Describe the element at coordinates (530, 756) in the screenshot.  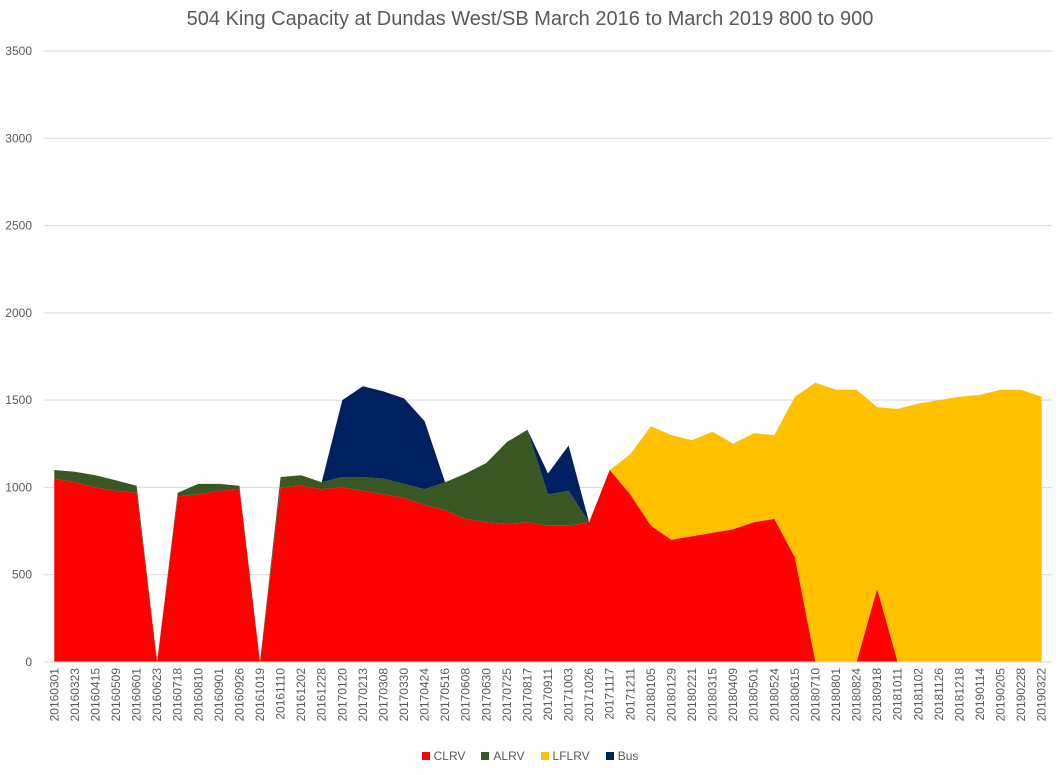
I see `legend: CLRV ALRV LFLRV Bus` at that location.